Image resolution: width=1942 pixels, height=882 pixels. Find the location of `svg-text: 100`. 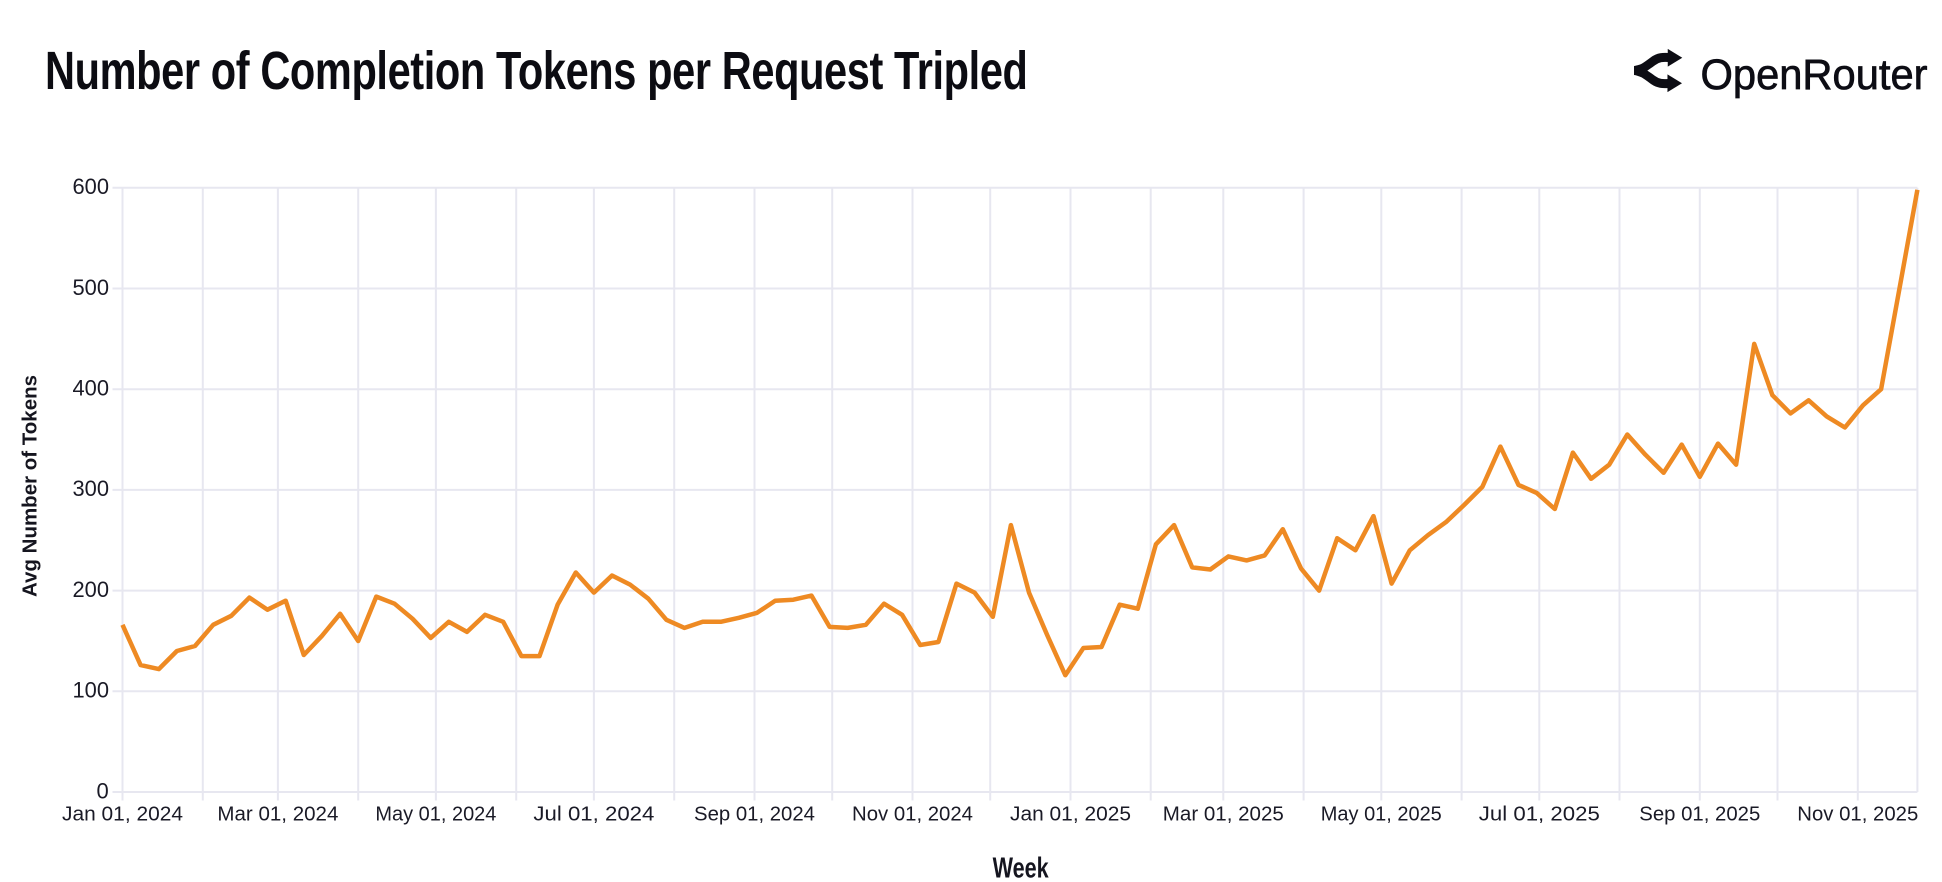

svg-text: 100 is located at coordinates (91, 690).